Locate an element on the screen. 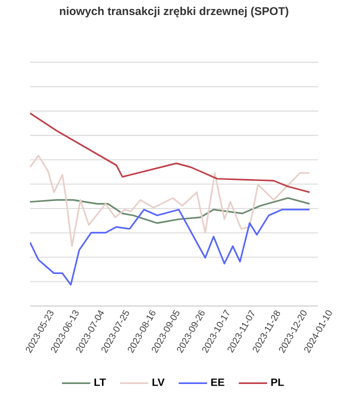 This screenshot has height=400, width=339. chart-title: niowych transakcji zrębki drzewnej (SPOT) is located at coordinates (174, 12).